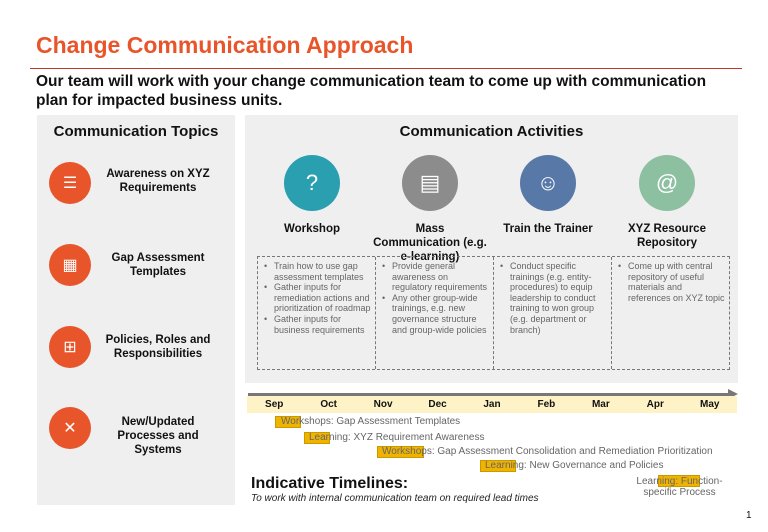 The width and height of the screenshot is (768, 532). Describe the element at coordinates (574, 465) in the screenshot. I see `gantt-label: Learning: New Governance and Policies` at that location.